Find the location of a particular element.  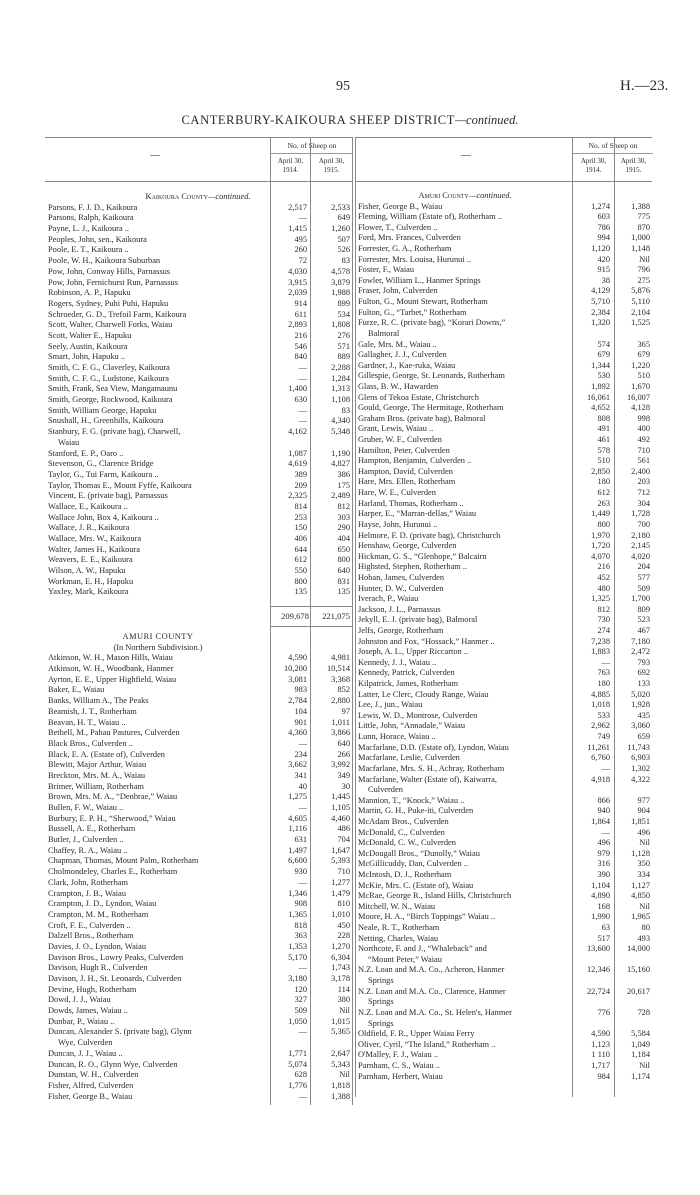

owner-name: Stanbury, F. G. (private bag), Charwell, is located at coordinates (114, 432).